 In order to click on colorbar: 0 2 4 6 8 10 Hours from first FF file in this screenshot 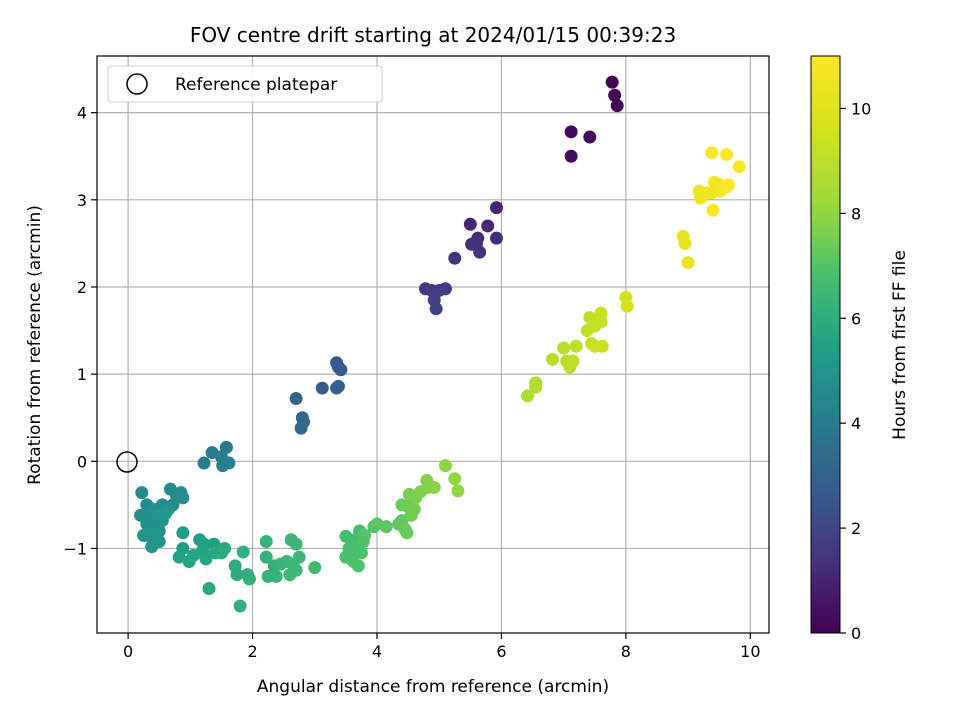, I will do `click(860, 349)`.